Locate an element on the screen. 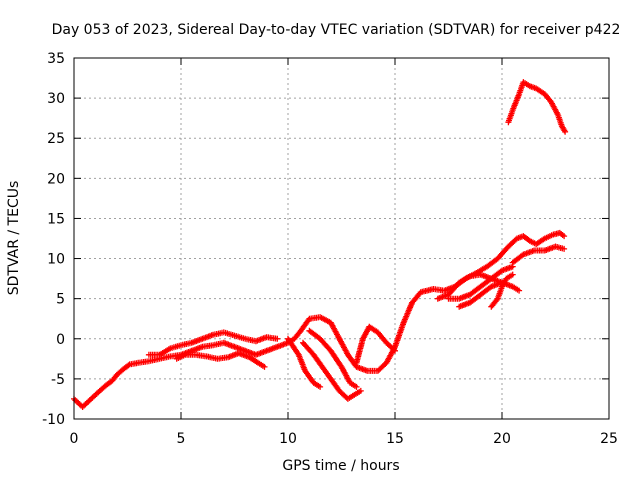  y-tick-label: -10 is located at coordinates (53, 420).